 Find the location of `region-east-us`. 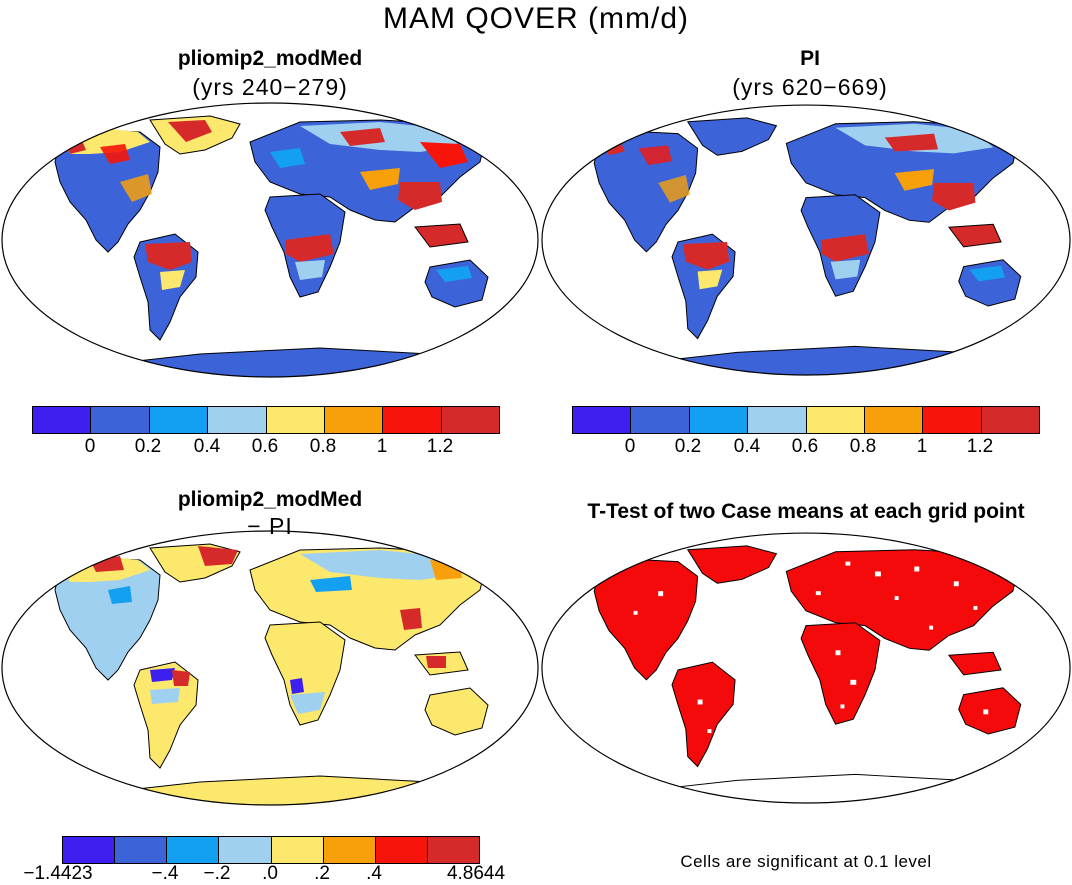

region-east-us is located at coordinates (136, 188).